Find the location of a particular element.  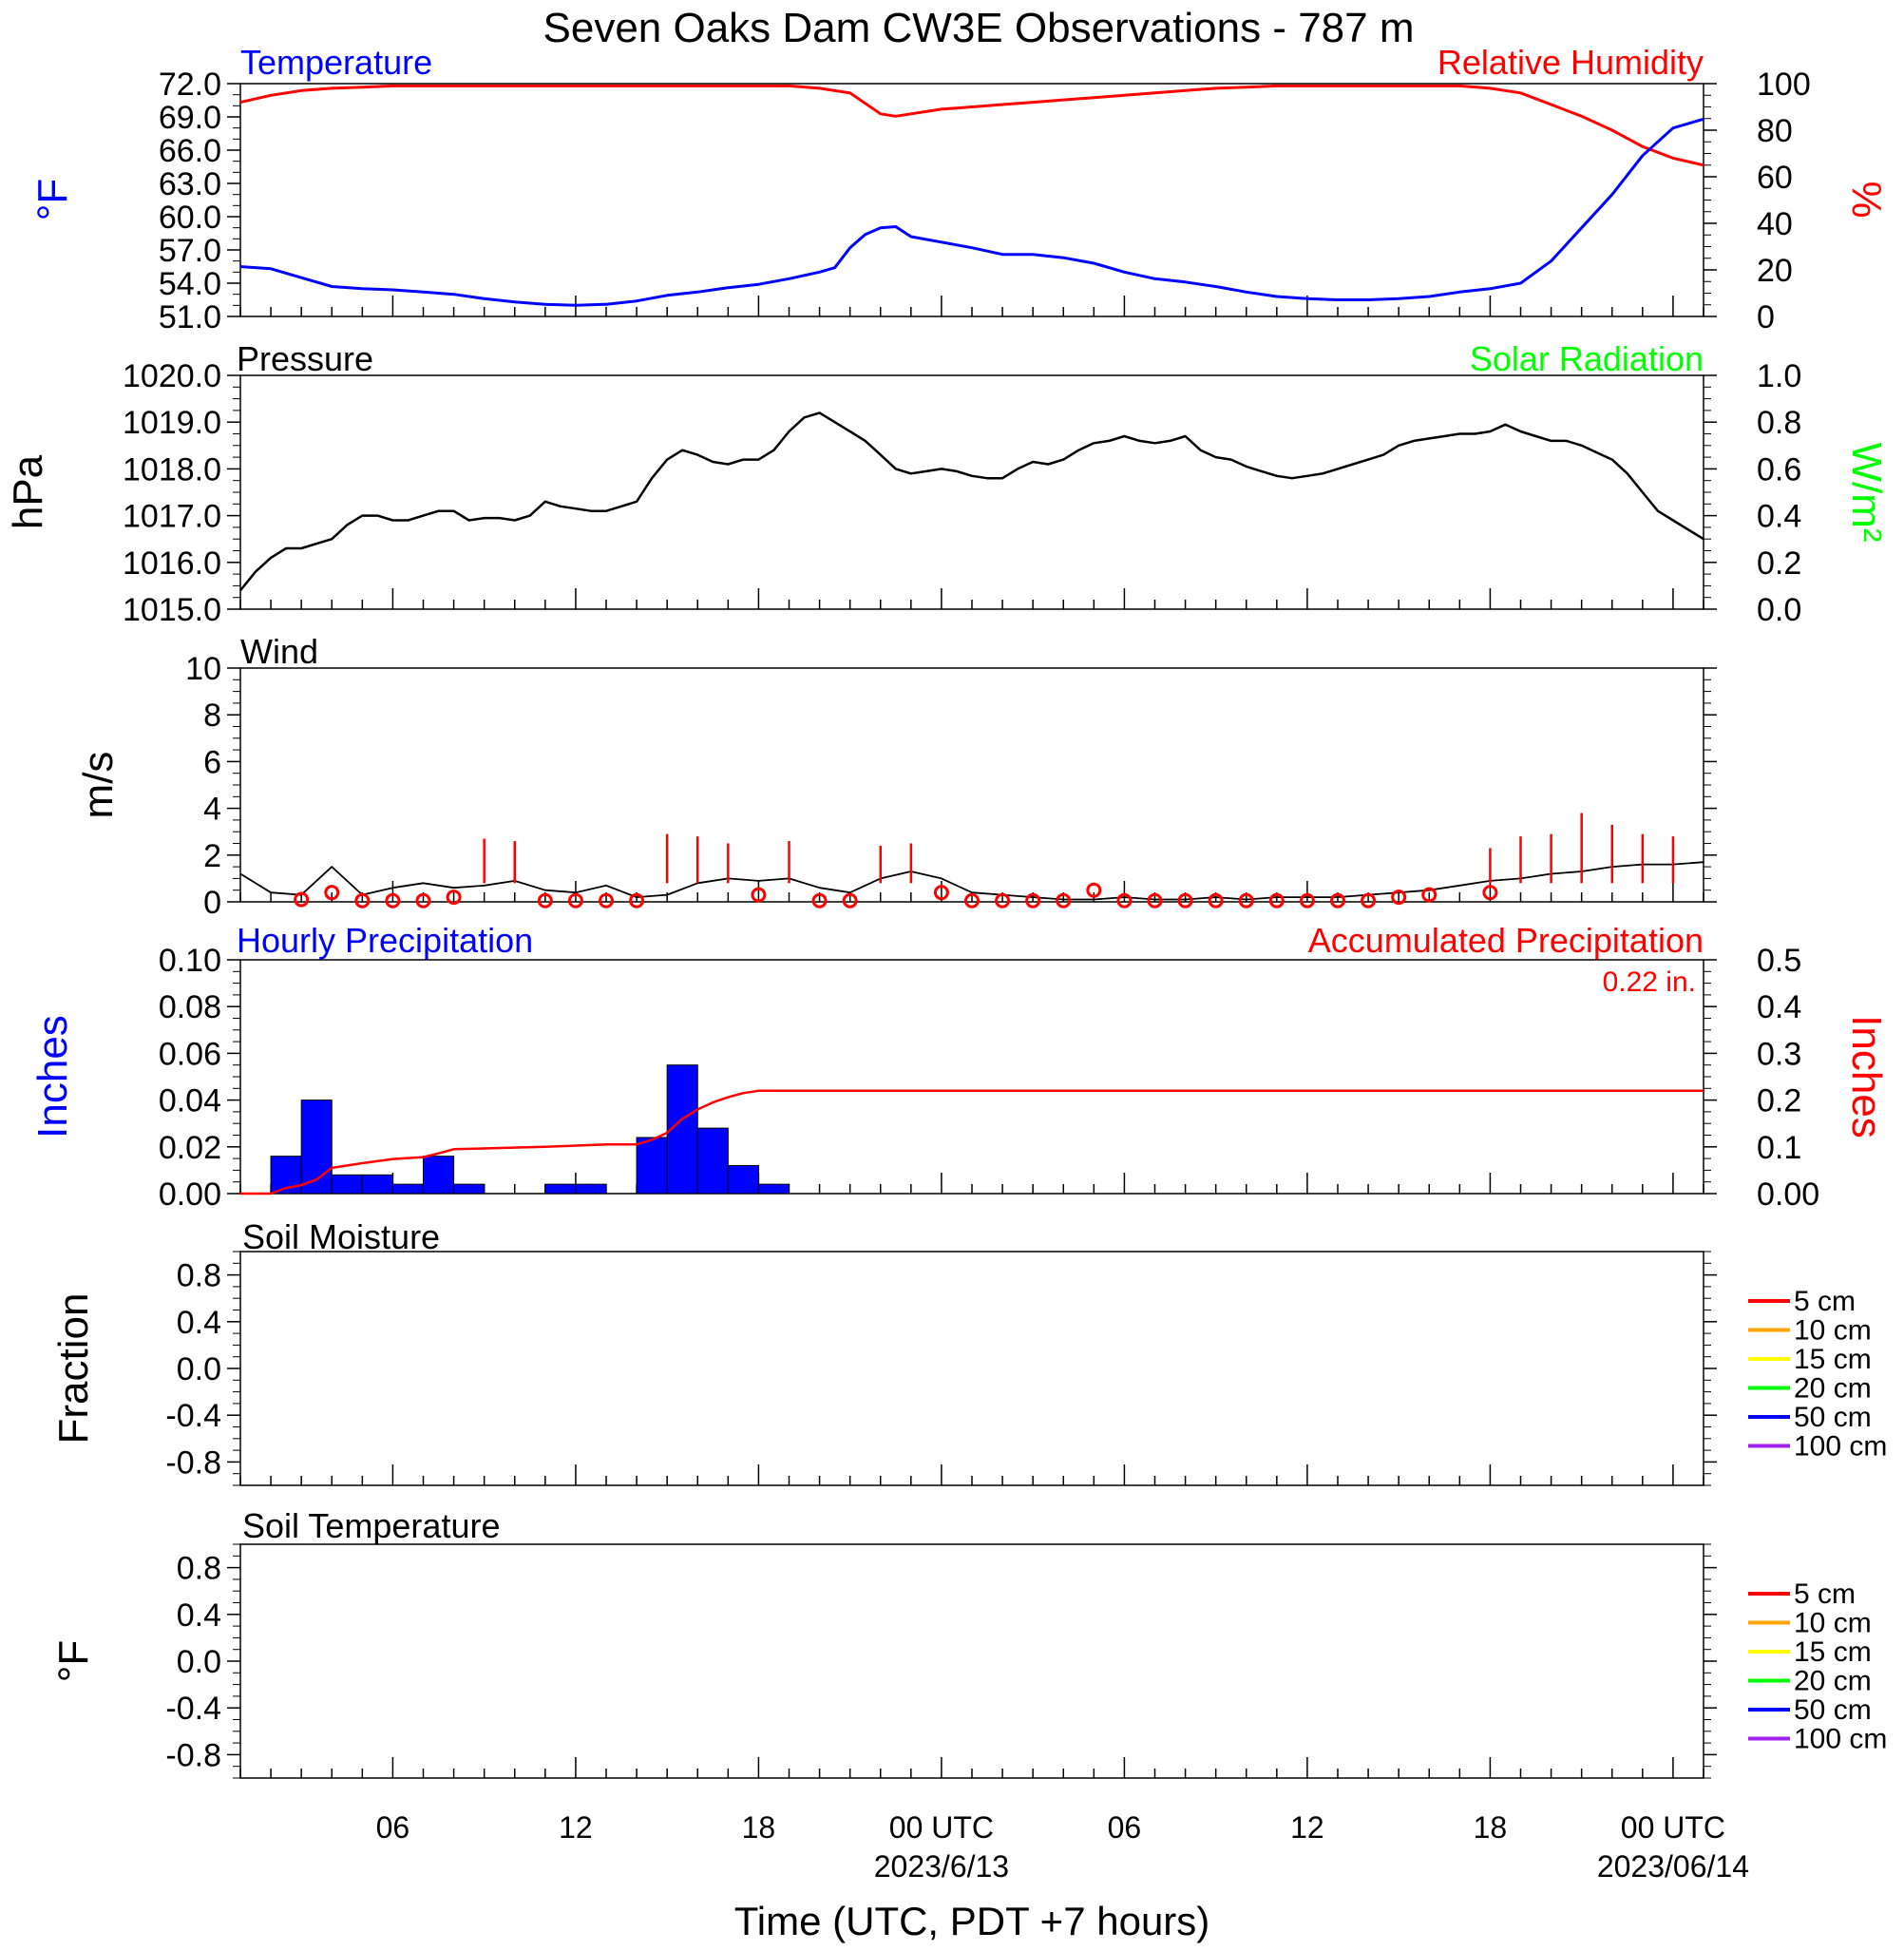

soil-moisture-y-tick-label: 0.4 is located at coordinates (199, 1323).